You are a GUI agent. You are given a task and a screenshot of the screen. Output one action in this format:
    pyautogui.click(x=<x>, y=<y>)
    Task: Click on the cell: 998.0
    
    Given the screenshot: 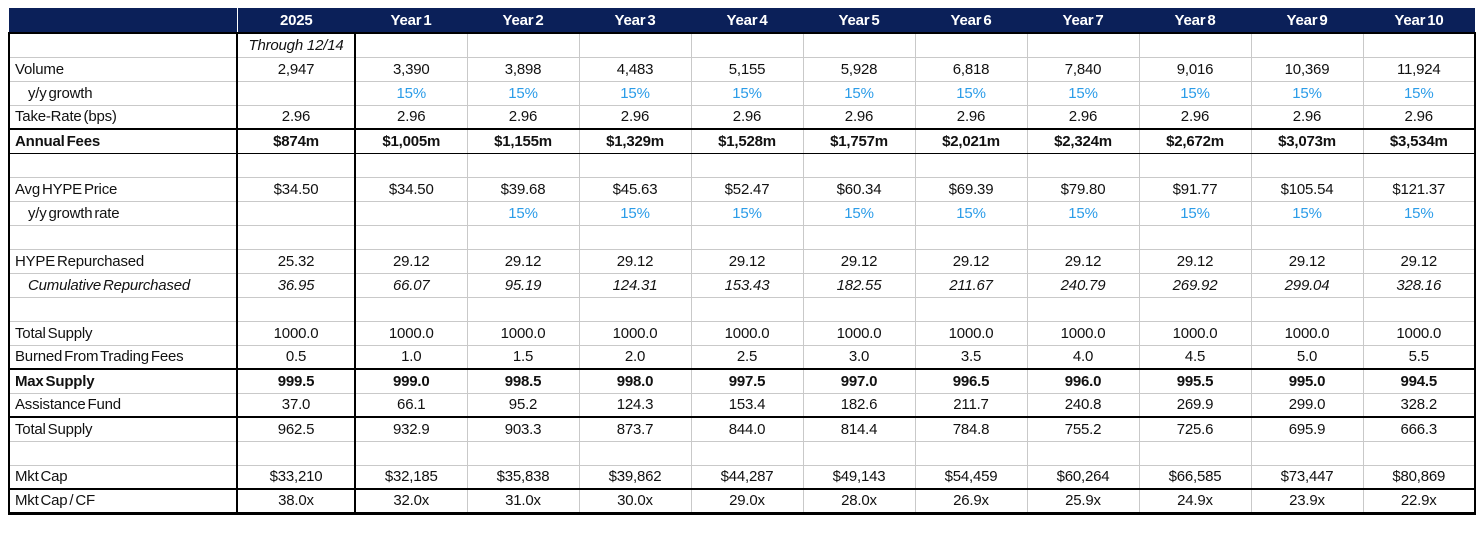 What is the action you would take?
    pyautogui.click(x=635, y=381)
    